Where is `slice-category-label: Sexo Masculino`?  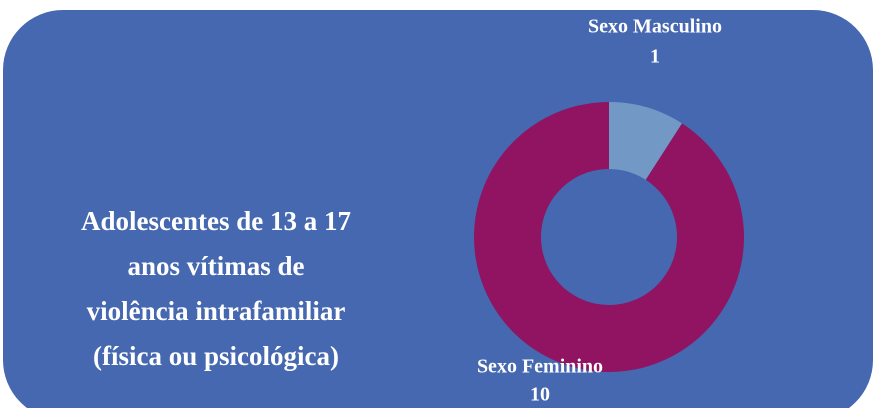
slice-category-label: Sexo Masculino is located at coordinates (655, 27).